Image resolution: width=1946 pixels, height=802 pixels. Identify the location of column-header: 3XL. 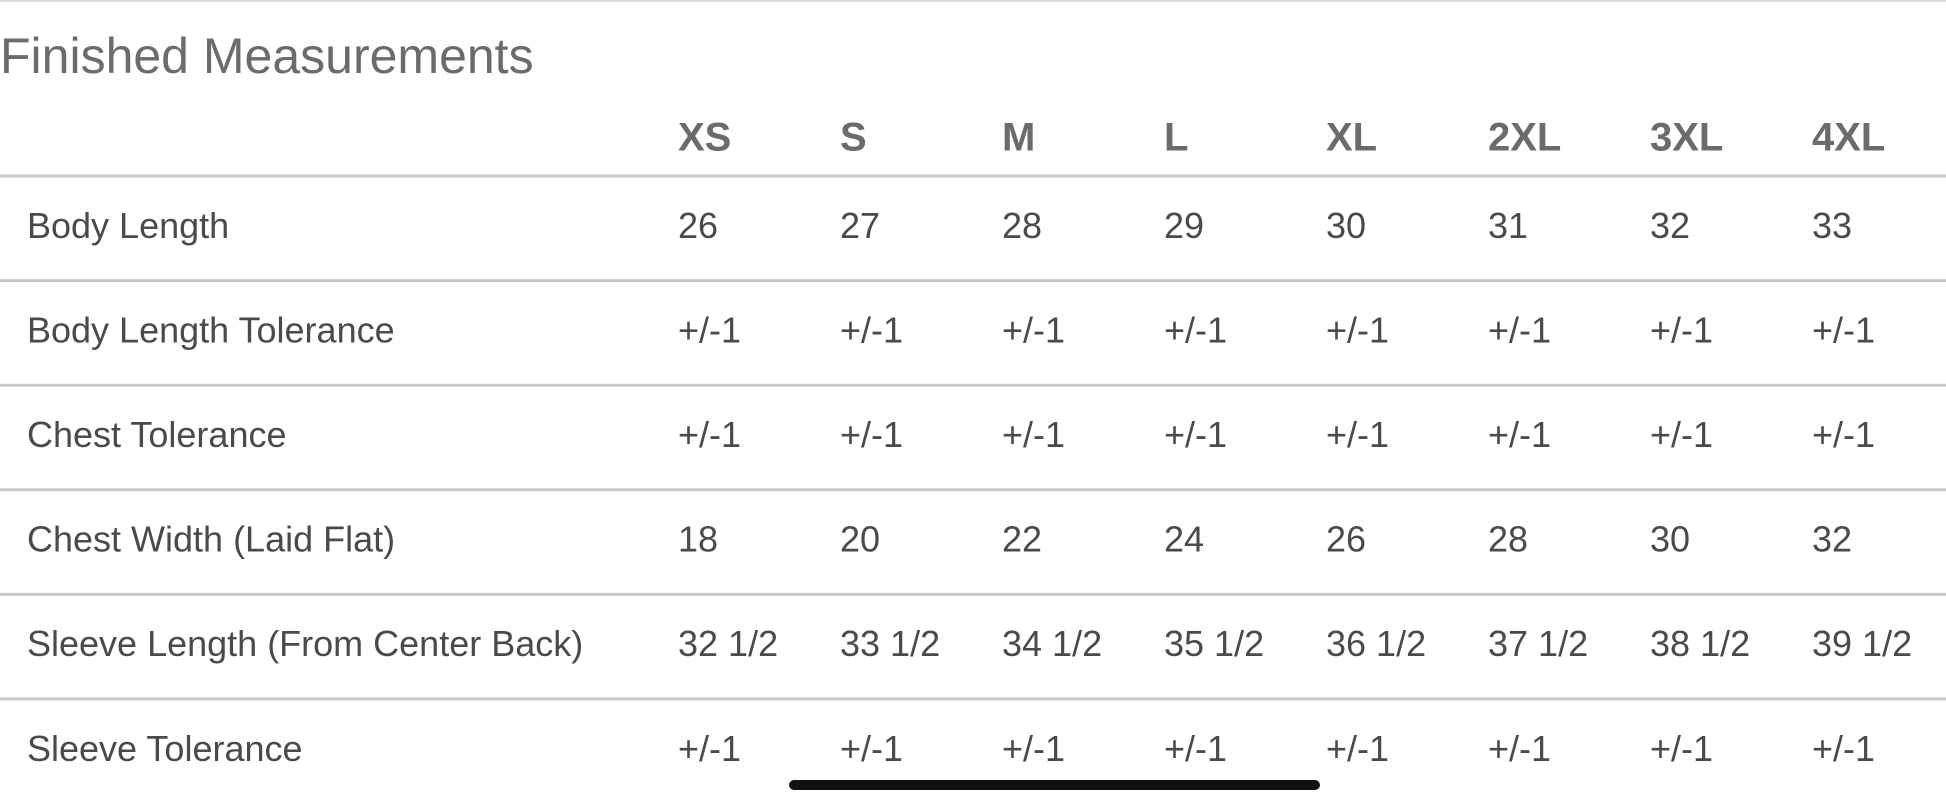
(1686, 138).